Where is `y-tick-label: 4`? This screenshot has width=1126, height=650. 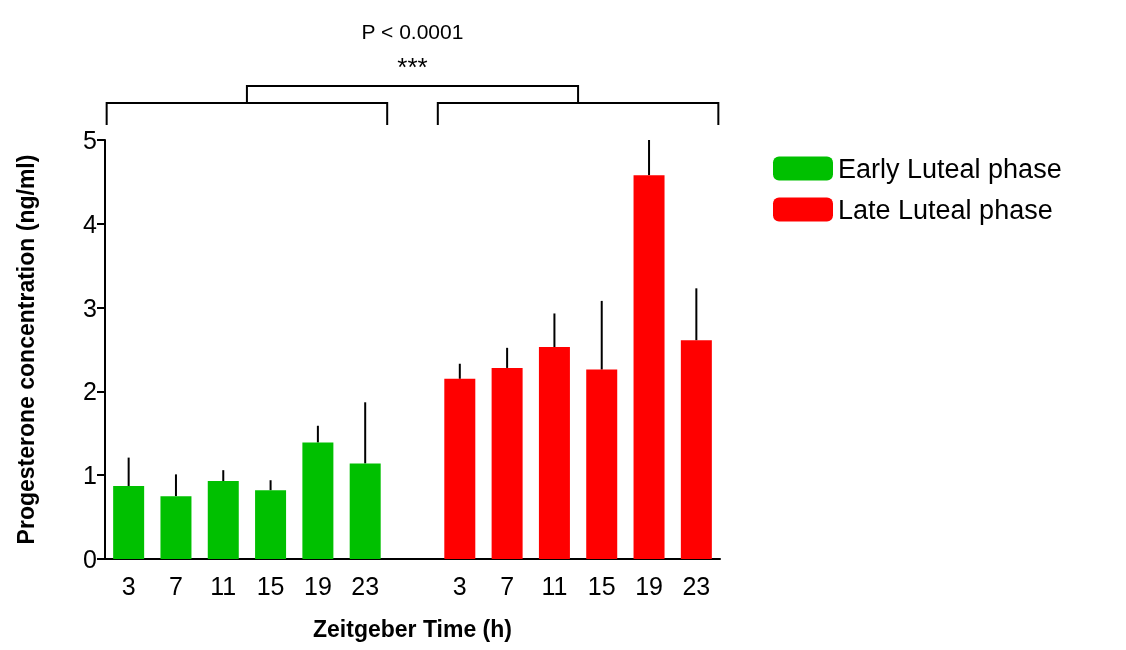
y-tick-label: 4 is located at coordinates (90, 223).